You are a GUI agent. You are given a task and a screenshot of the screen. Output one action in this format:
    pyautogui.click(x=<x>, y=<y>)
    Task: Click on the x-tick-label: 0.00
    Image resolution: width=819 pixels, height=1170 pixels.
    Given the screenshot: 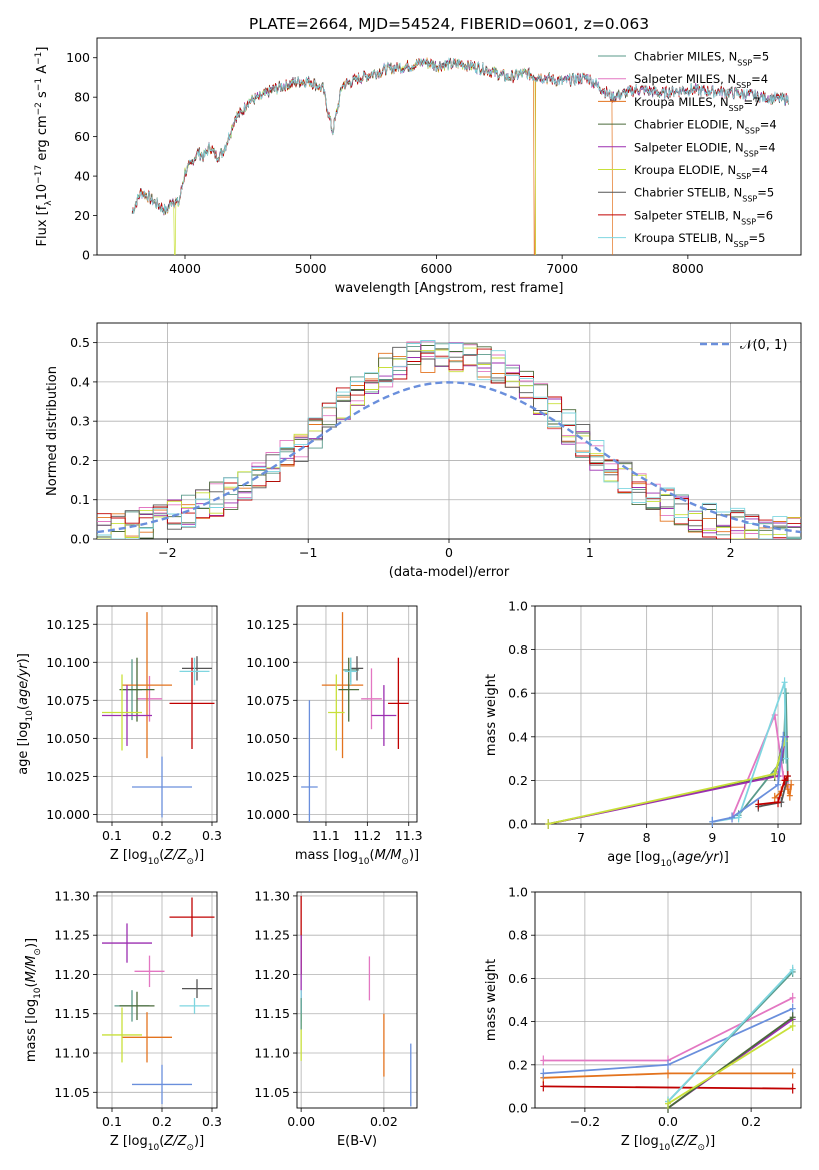 What is the action you would take?
    pyautogui.click(x=301, y=1121)
    